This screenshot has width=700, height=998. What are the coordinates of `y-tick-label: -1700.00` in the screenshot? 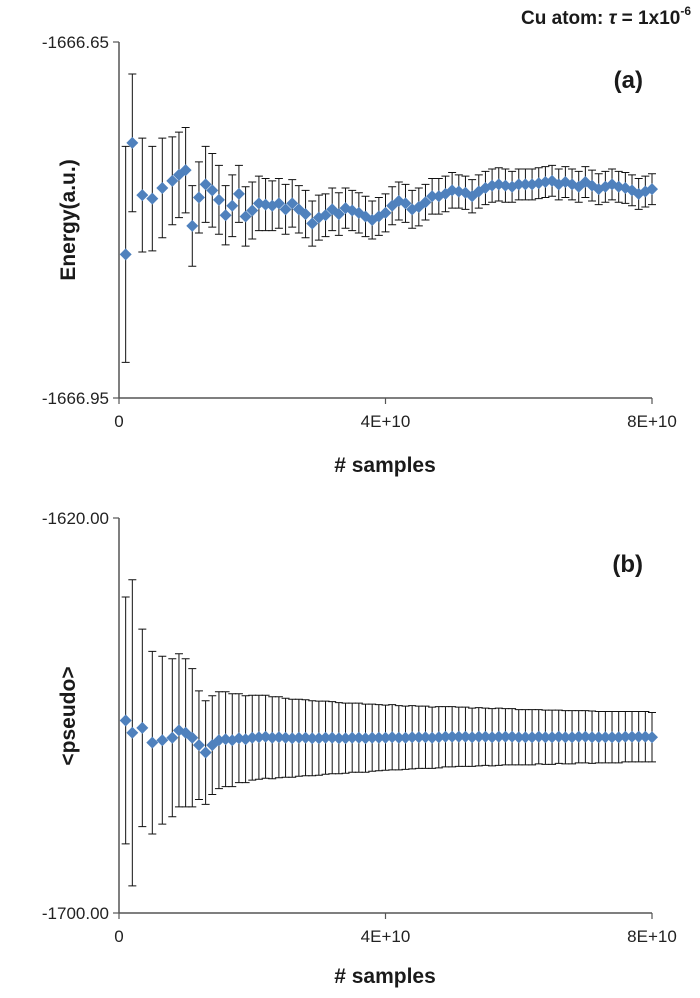 It's located at (75, 913).